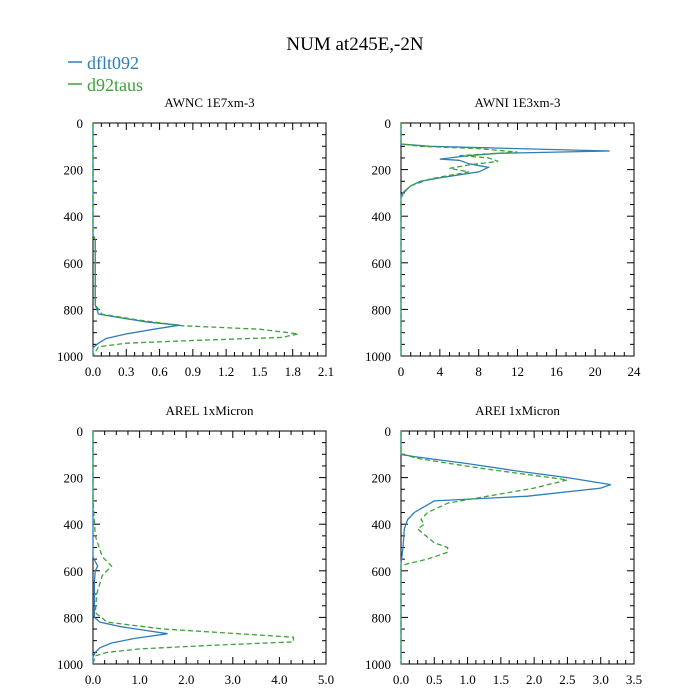  What do you see at coordinates (557, 371) in the screenshot?
I see `x-tick-label: 16` at bounding box center [557, 371].